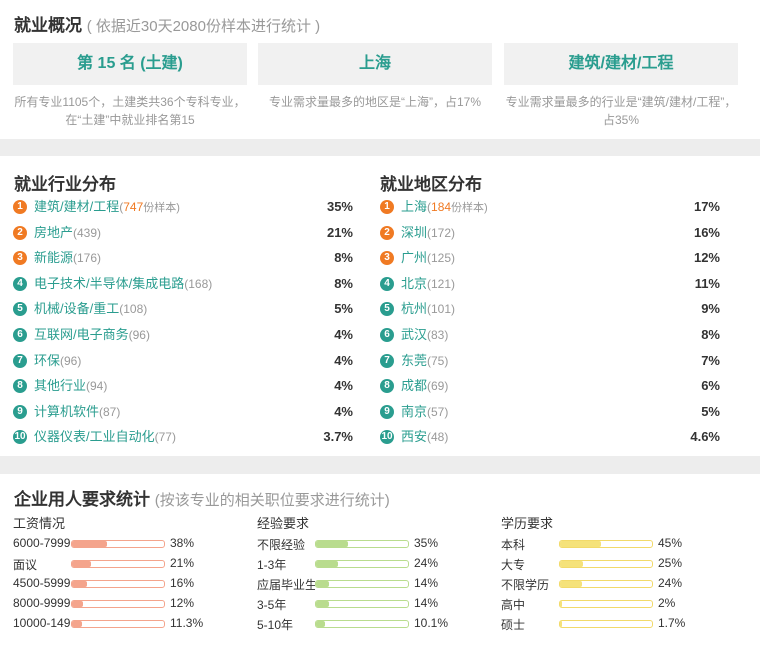  What do you see at coordinates (550, 210) in the screenshot?
I see `region-item: 1 上海(184份样本) 17%` at bounding box center [550, 210].